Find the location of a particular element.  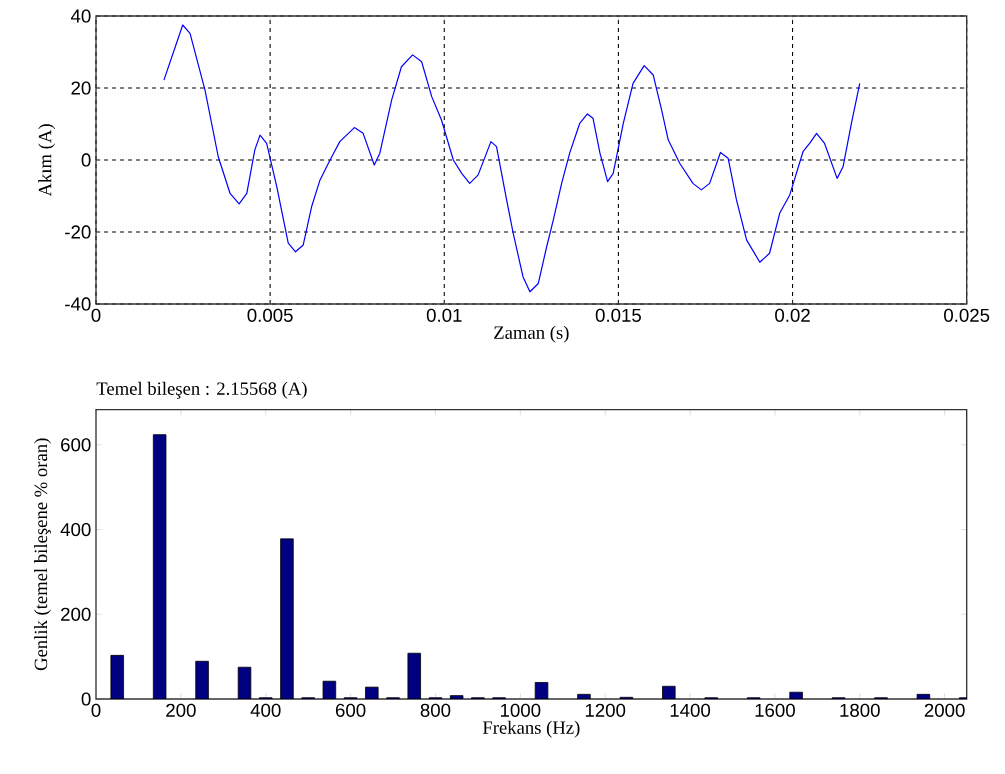

x-tick-label: 600 is located at coordinates (350, 710).